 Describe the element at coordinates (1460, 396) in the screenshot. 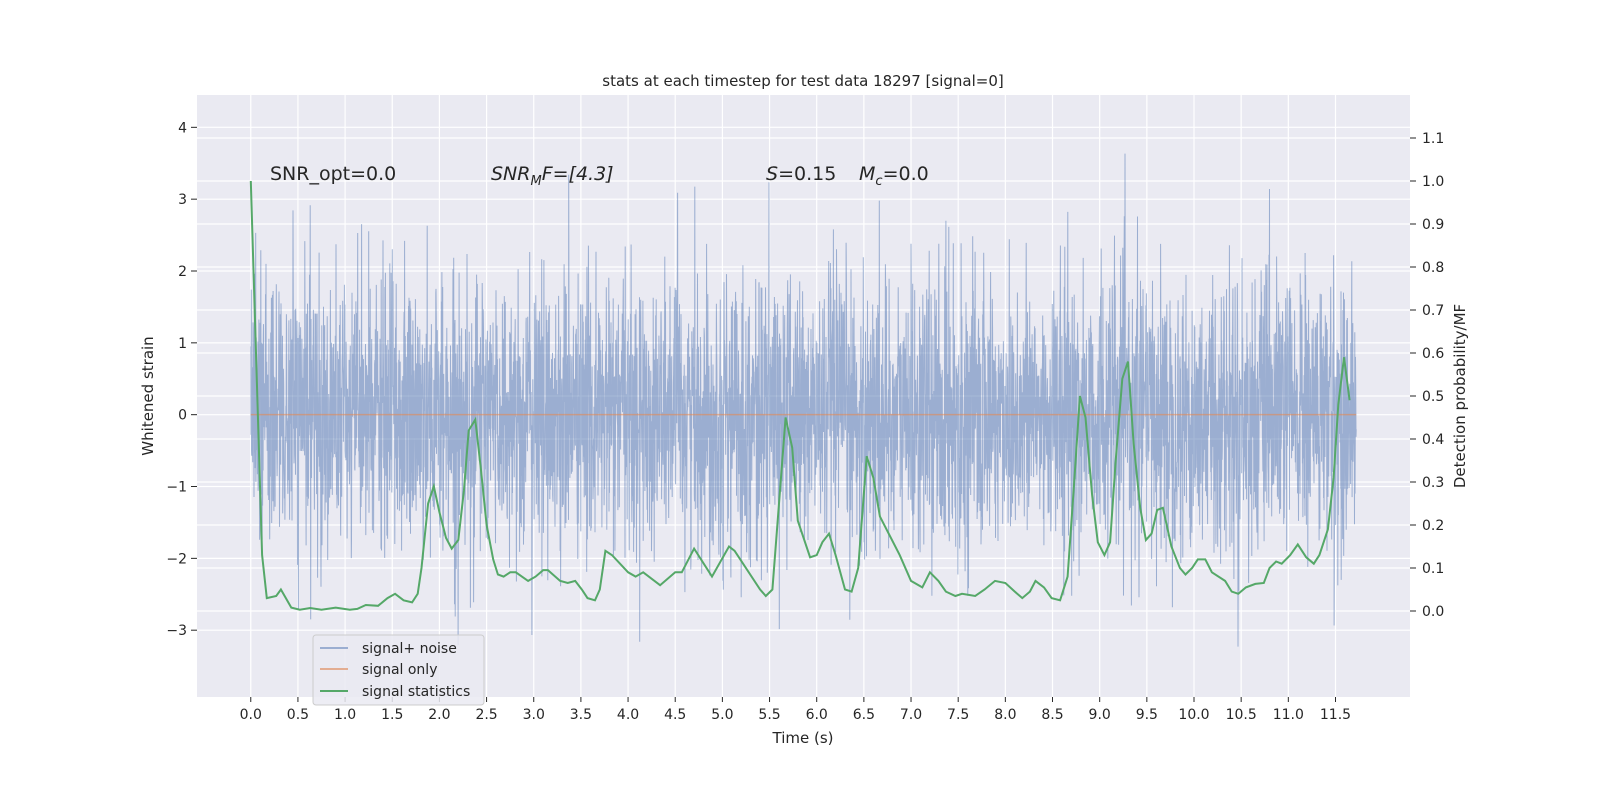

I see `y-right-axis-label: Detection probability/MF` at that location.